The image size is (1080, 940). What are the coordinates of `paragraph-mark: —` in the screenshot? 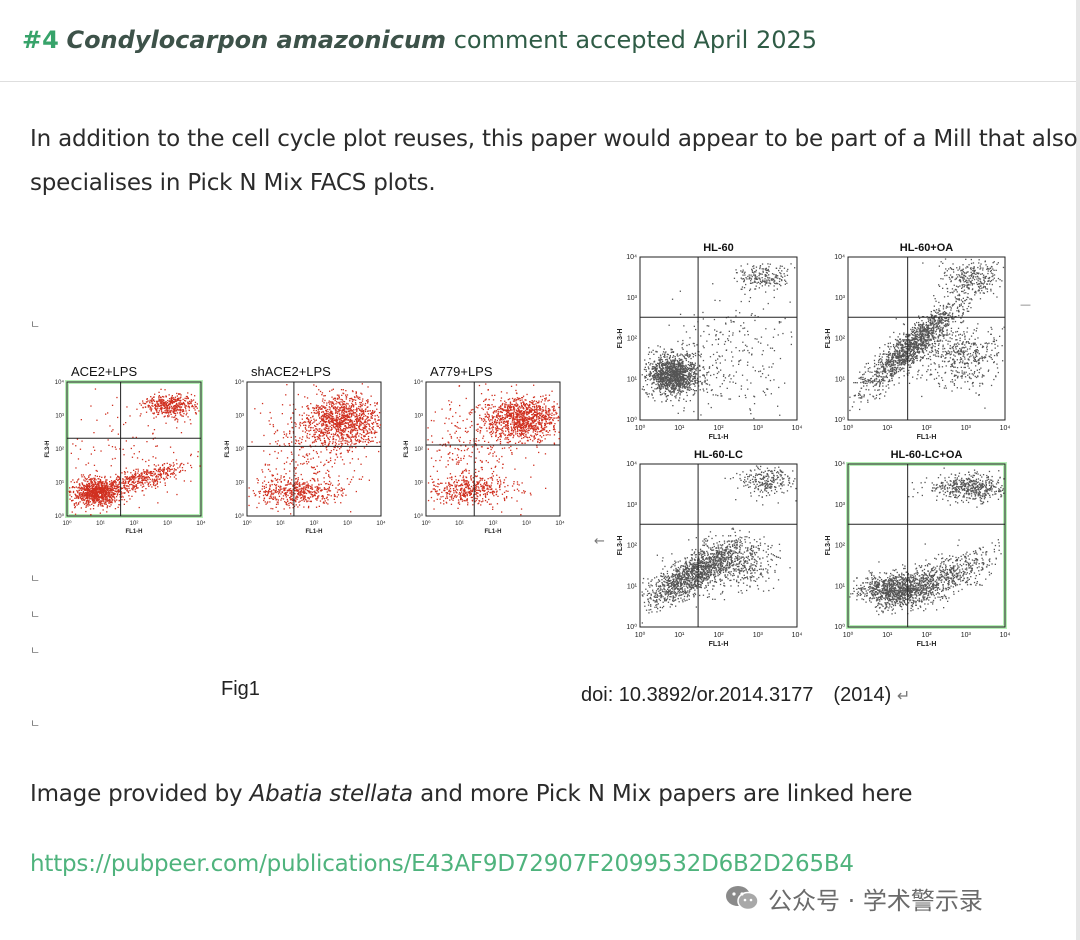 It's located at (1025, 304).